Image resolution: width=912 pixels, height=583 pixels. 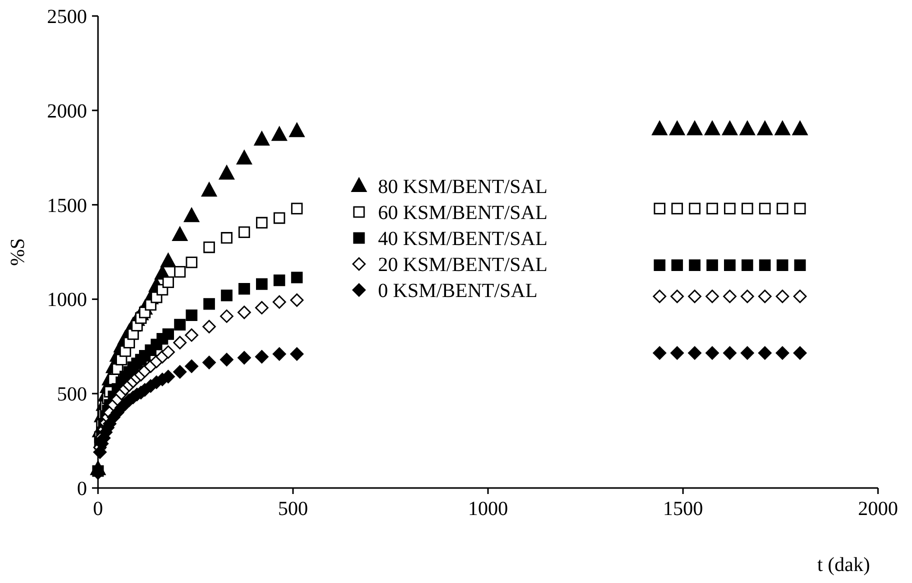 What do you see at coordinates (458, 291) in the screenshot?
I see `legend-label: 0 KSM/BENT/SAL` at bounding box center [458, 291].